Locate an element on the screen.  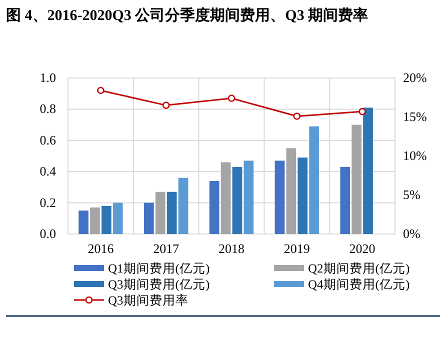
chart-title: 图 4、2016-2020Q3 公司分季度期间费用、Q3 期间费率 is located at coordinates (188, 16).